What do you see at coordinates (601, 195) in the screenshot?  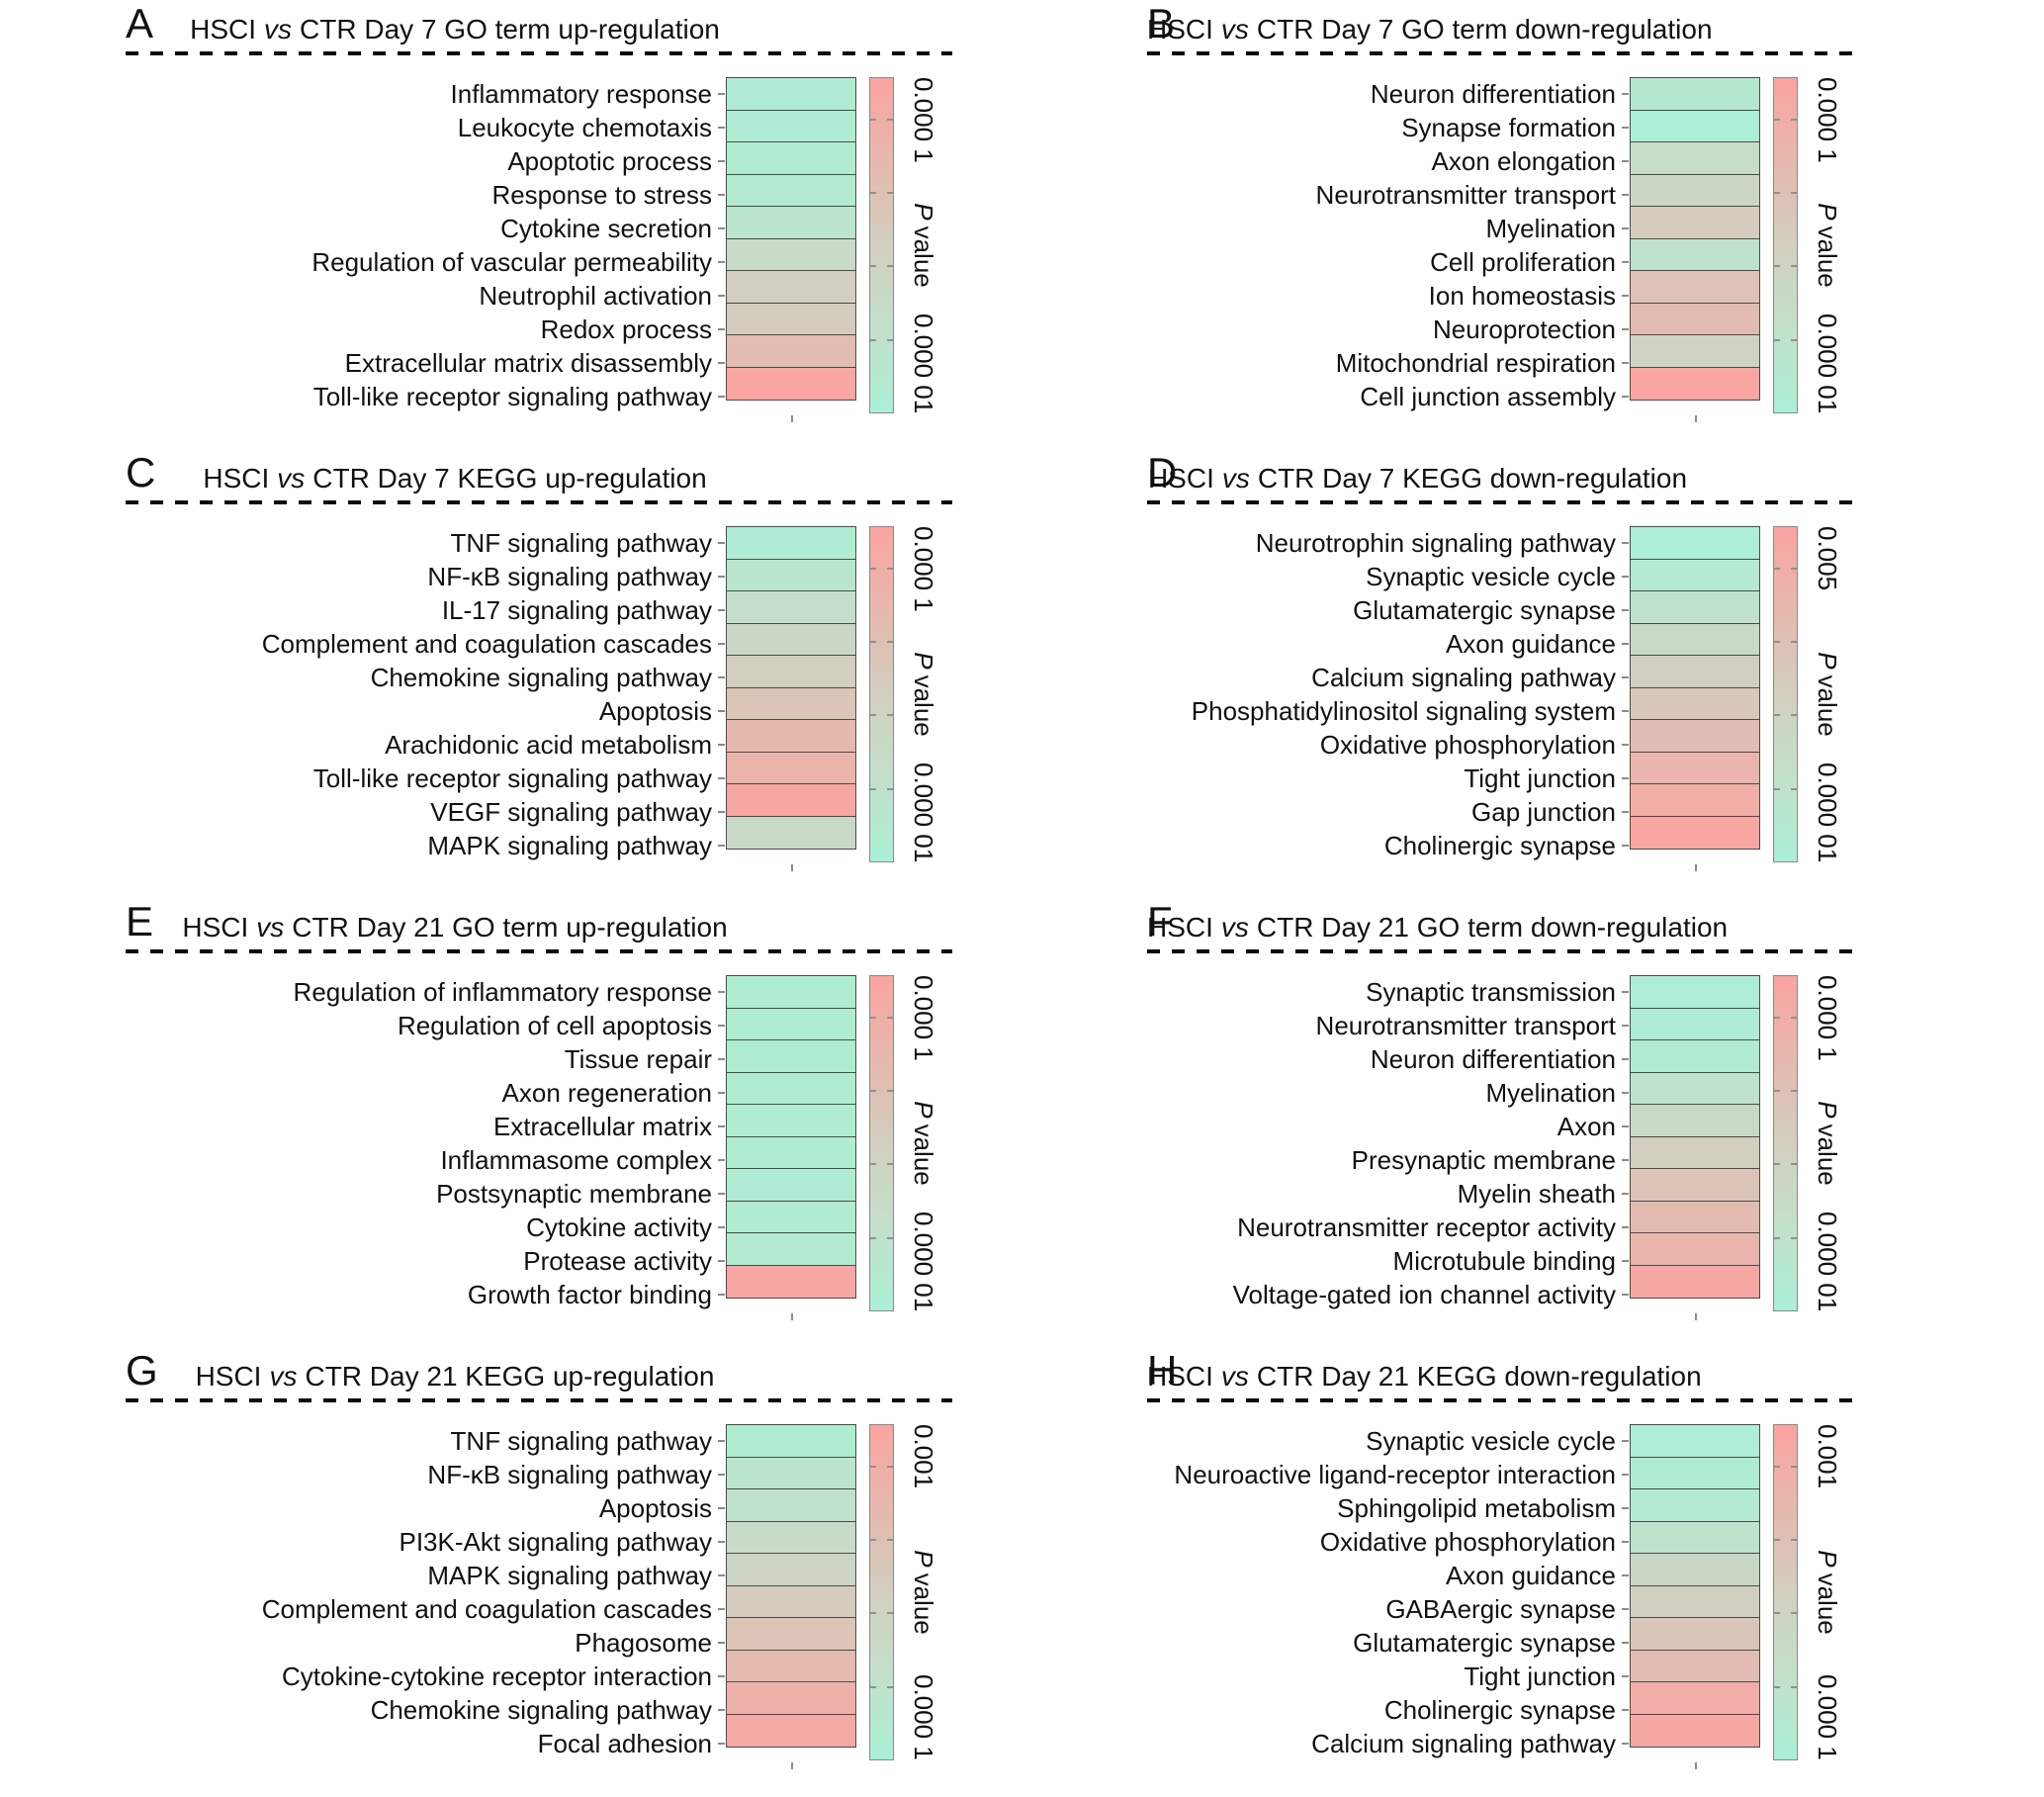 I see `term-label: Response to stress` at bounding box center [601, 195].